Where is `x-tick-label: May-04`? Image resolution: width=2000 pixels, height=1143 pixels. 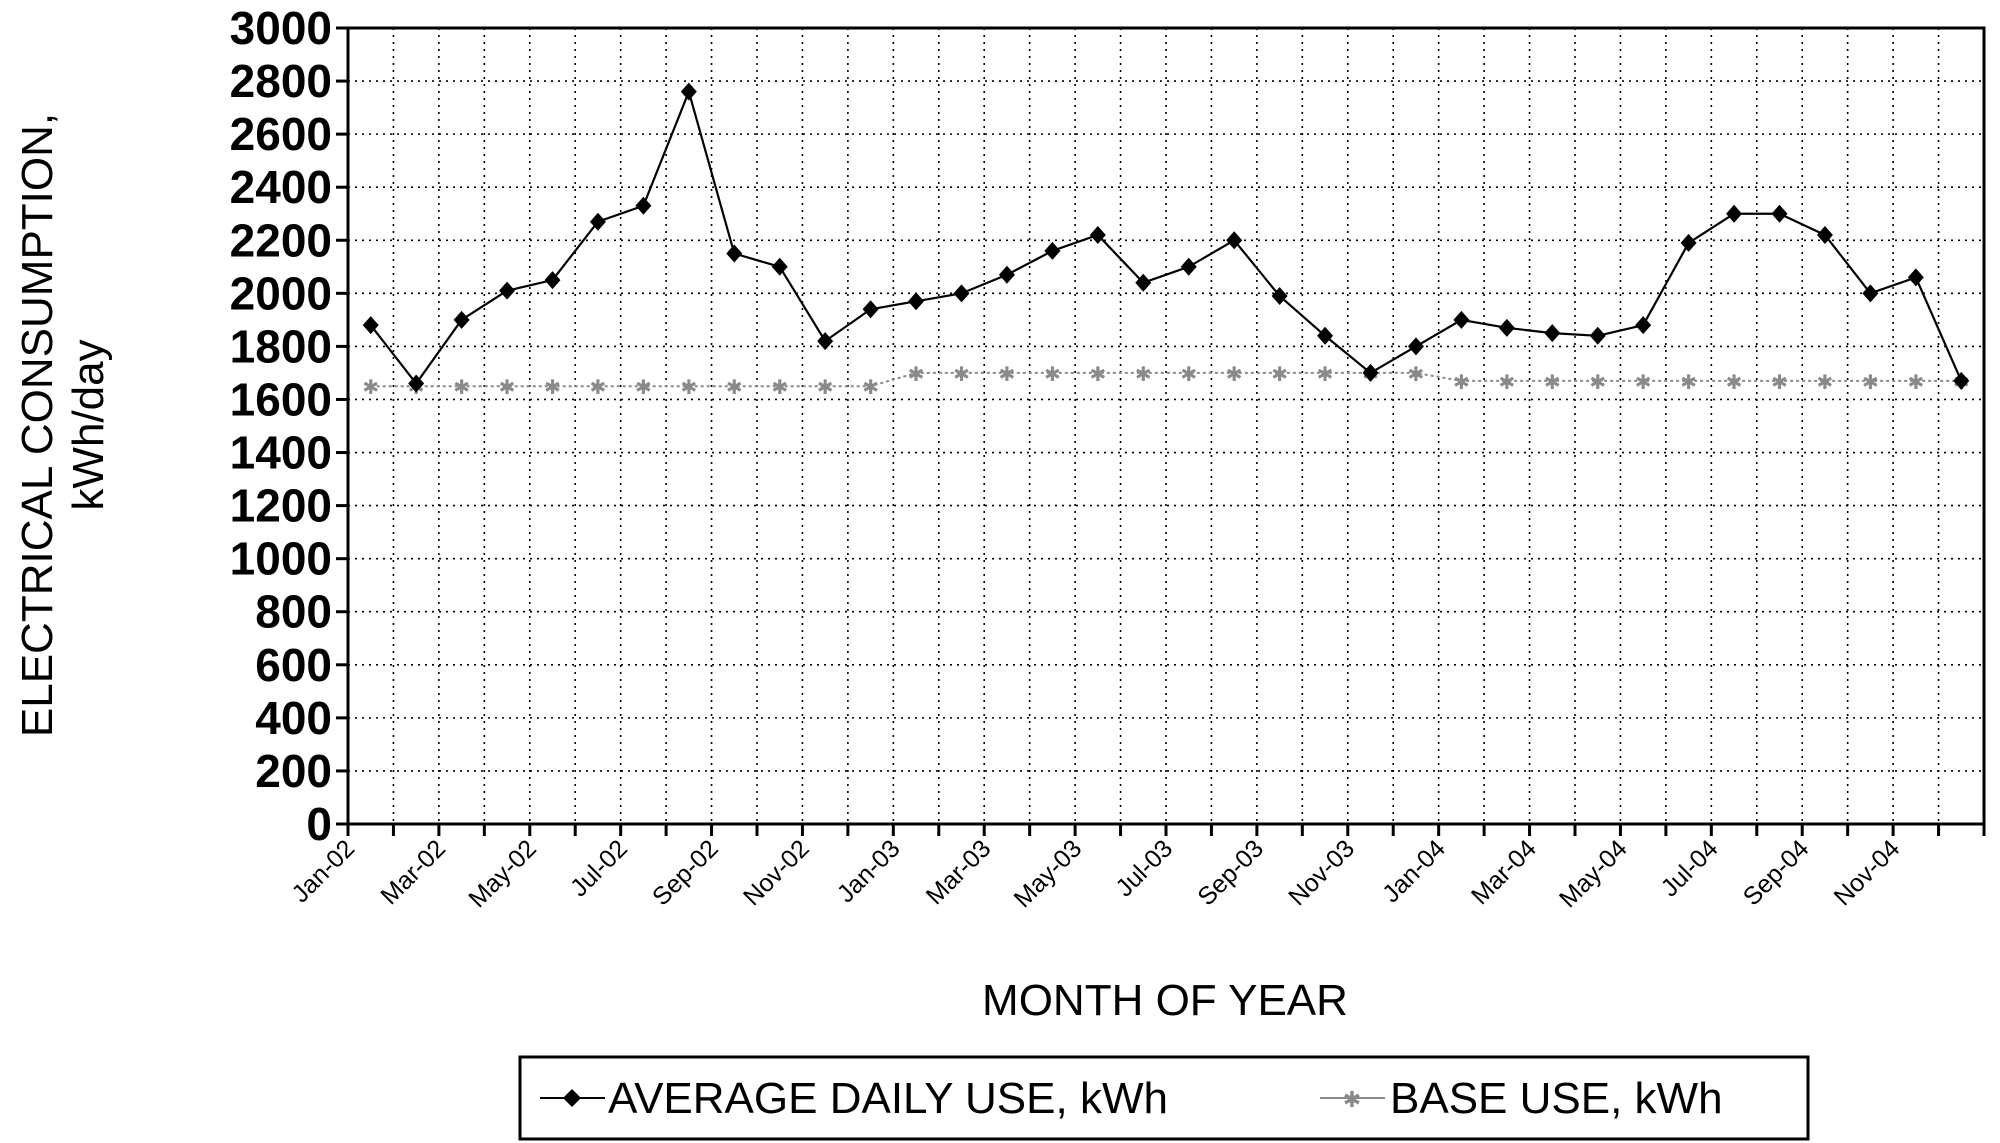
x-tick-label: May-04 is located at coordinates (1593, 873).